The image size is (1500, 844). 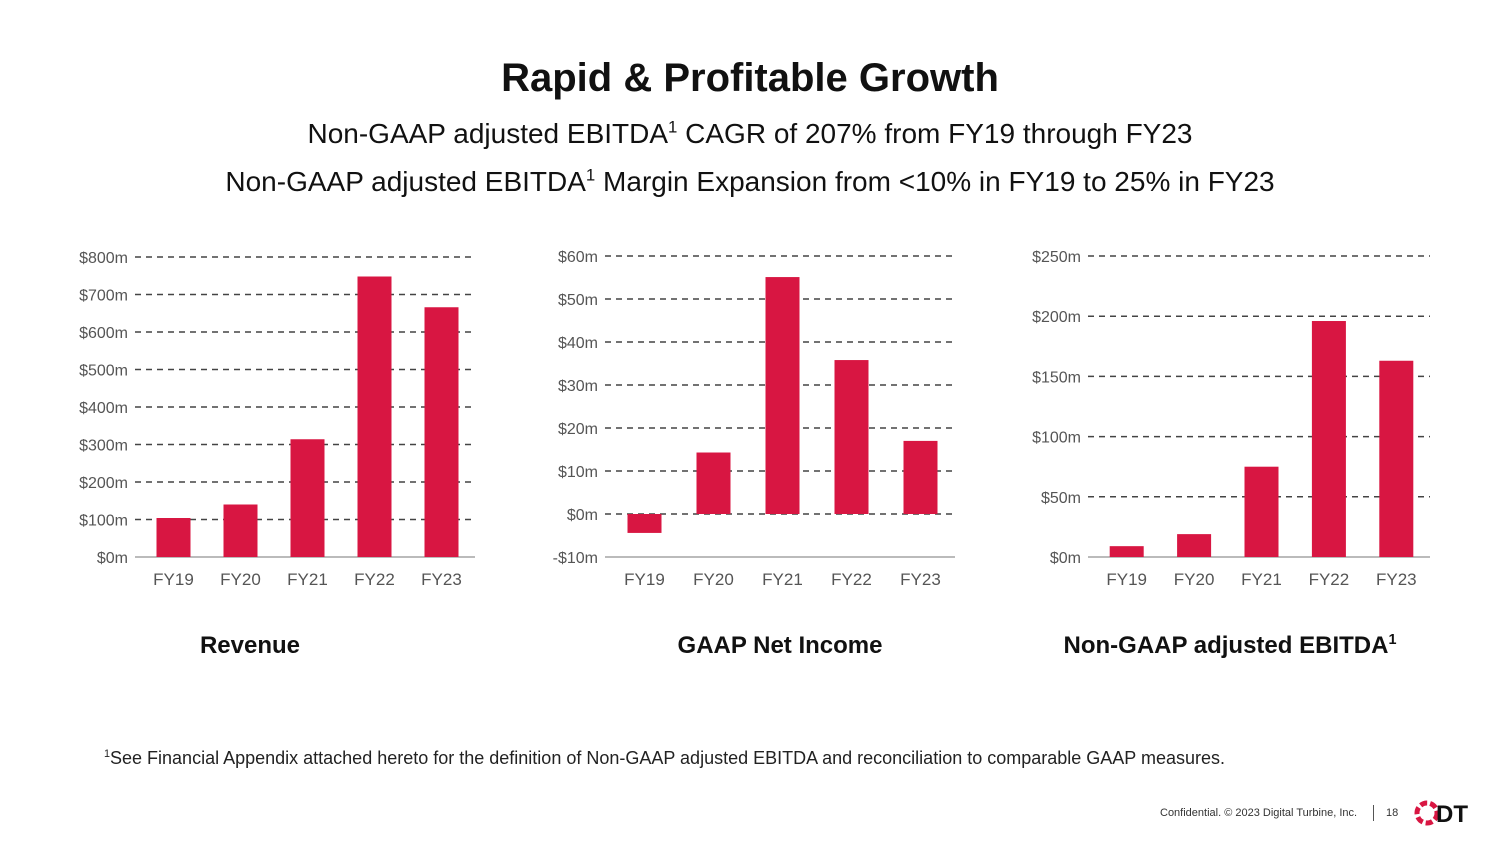 I want to click on digital-turbine-logo: DT, so click(x=1441, y=814).